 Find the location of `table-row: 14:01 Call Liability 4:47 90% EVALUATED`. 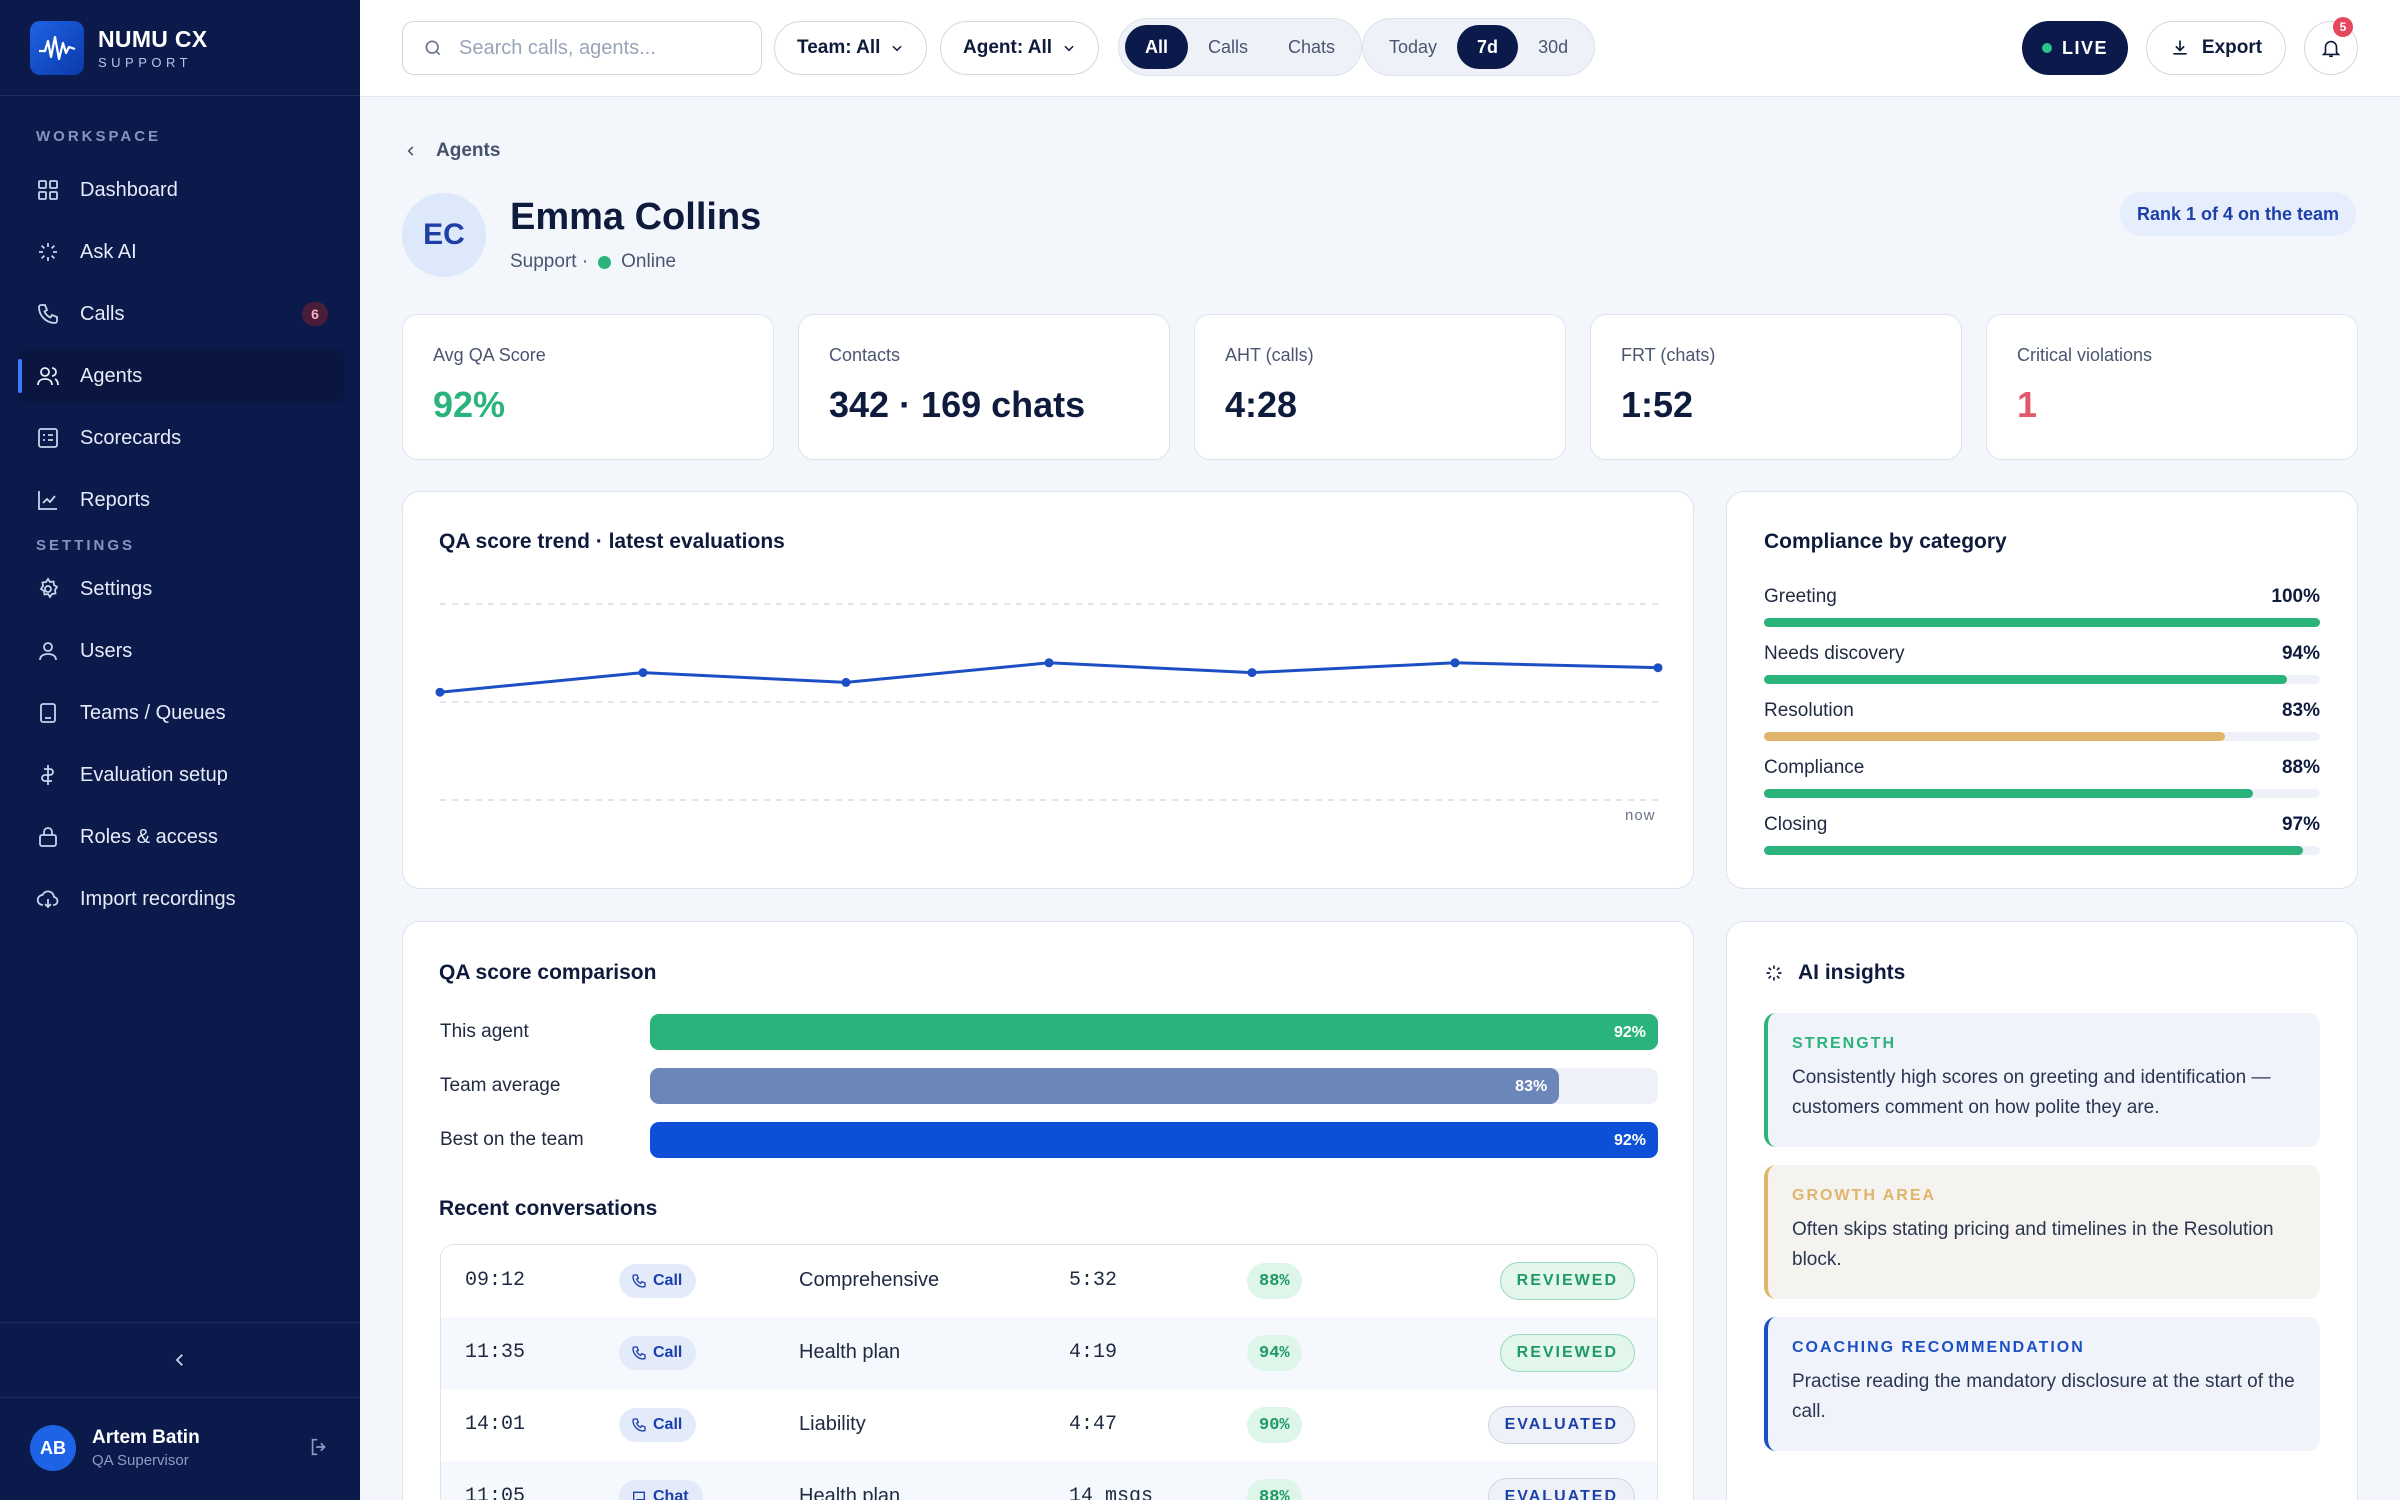

table-row: 14:01 Call Liability 4:47 90% EVALUATED is located at coordinates (1049, 1425).